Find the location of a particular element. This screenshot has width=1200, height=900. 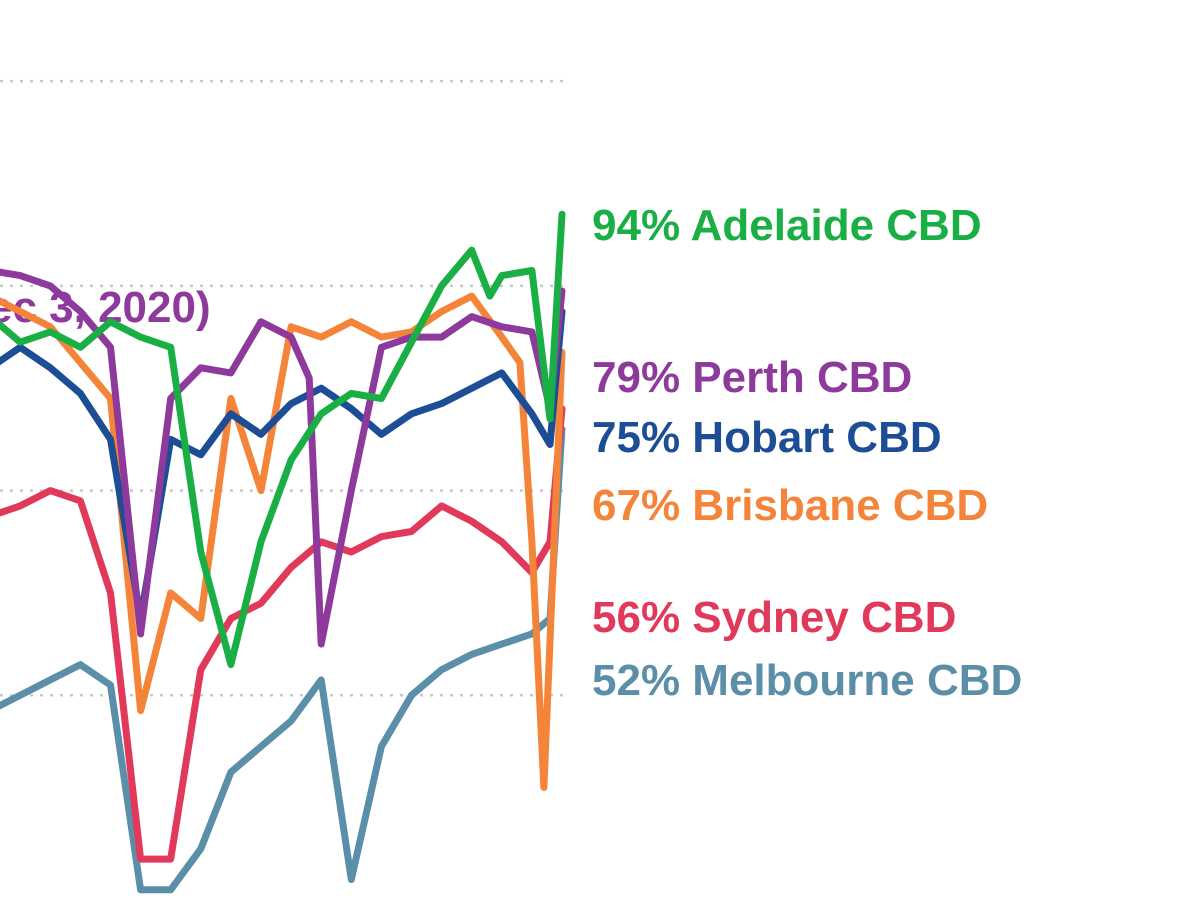

end-label-sydney: 56% Sydney CBD is located at coordinates (774, 617).